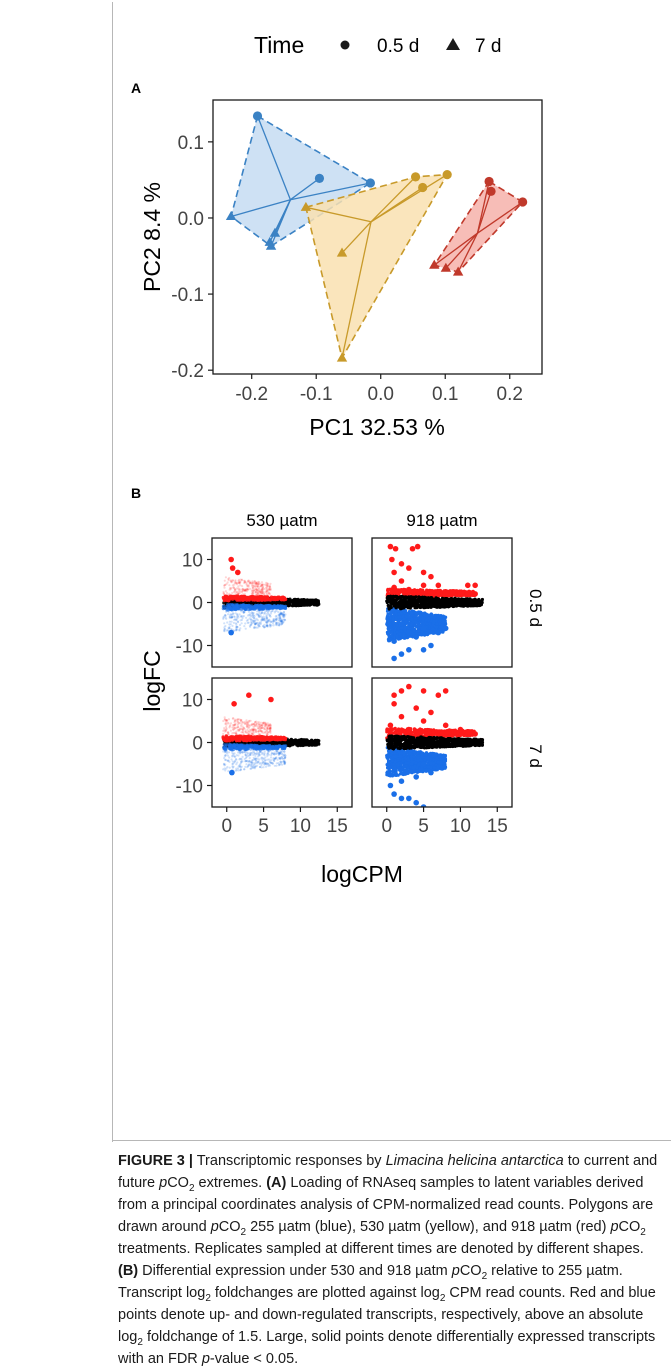 The height and width of the screenshot is (1370, 671). Describe the element at coordinates (316, 394) in the screenshot. I see `pca-x-tick-label: -0.1` at that location.